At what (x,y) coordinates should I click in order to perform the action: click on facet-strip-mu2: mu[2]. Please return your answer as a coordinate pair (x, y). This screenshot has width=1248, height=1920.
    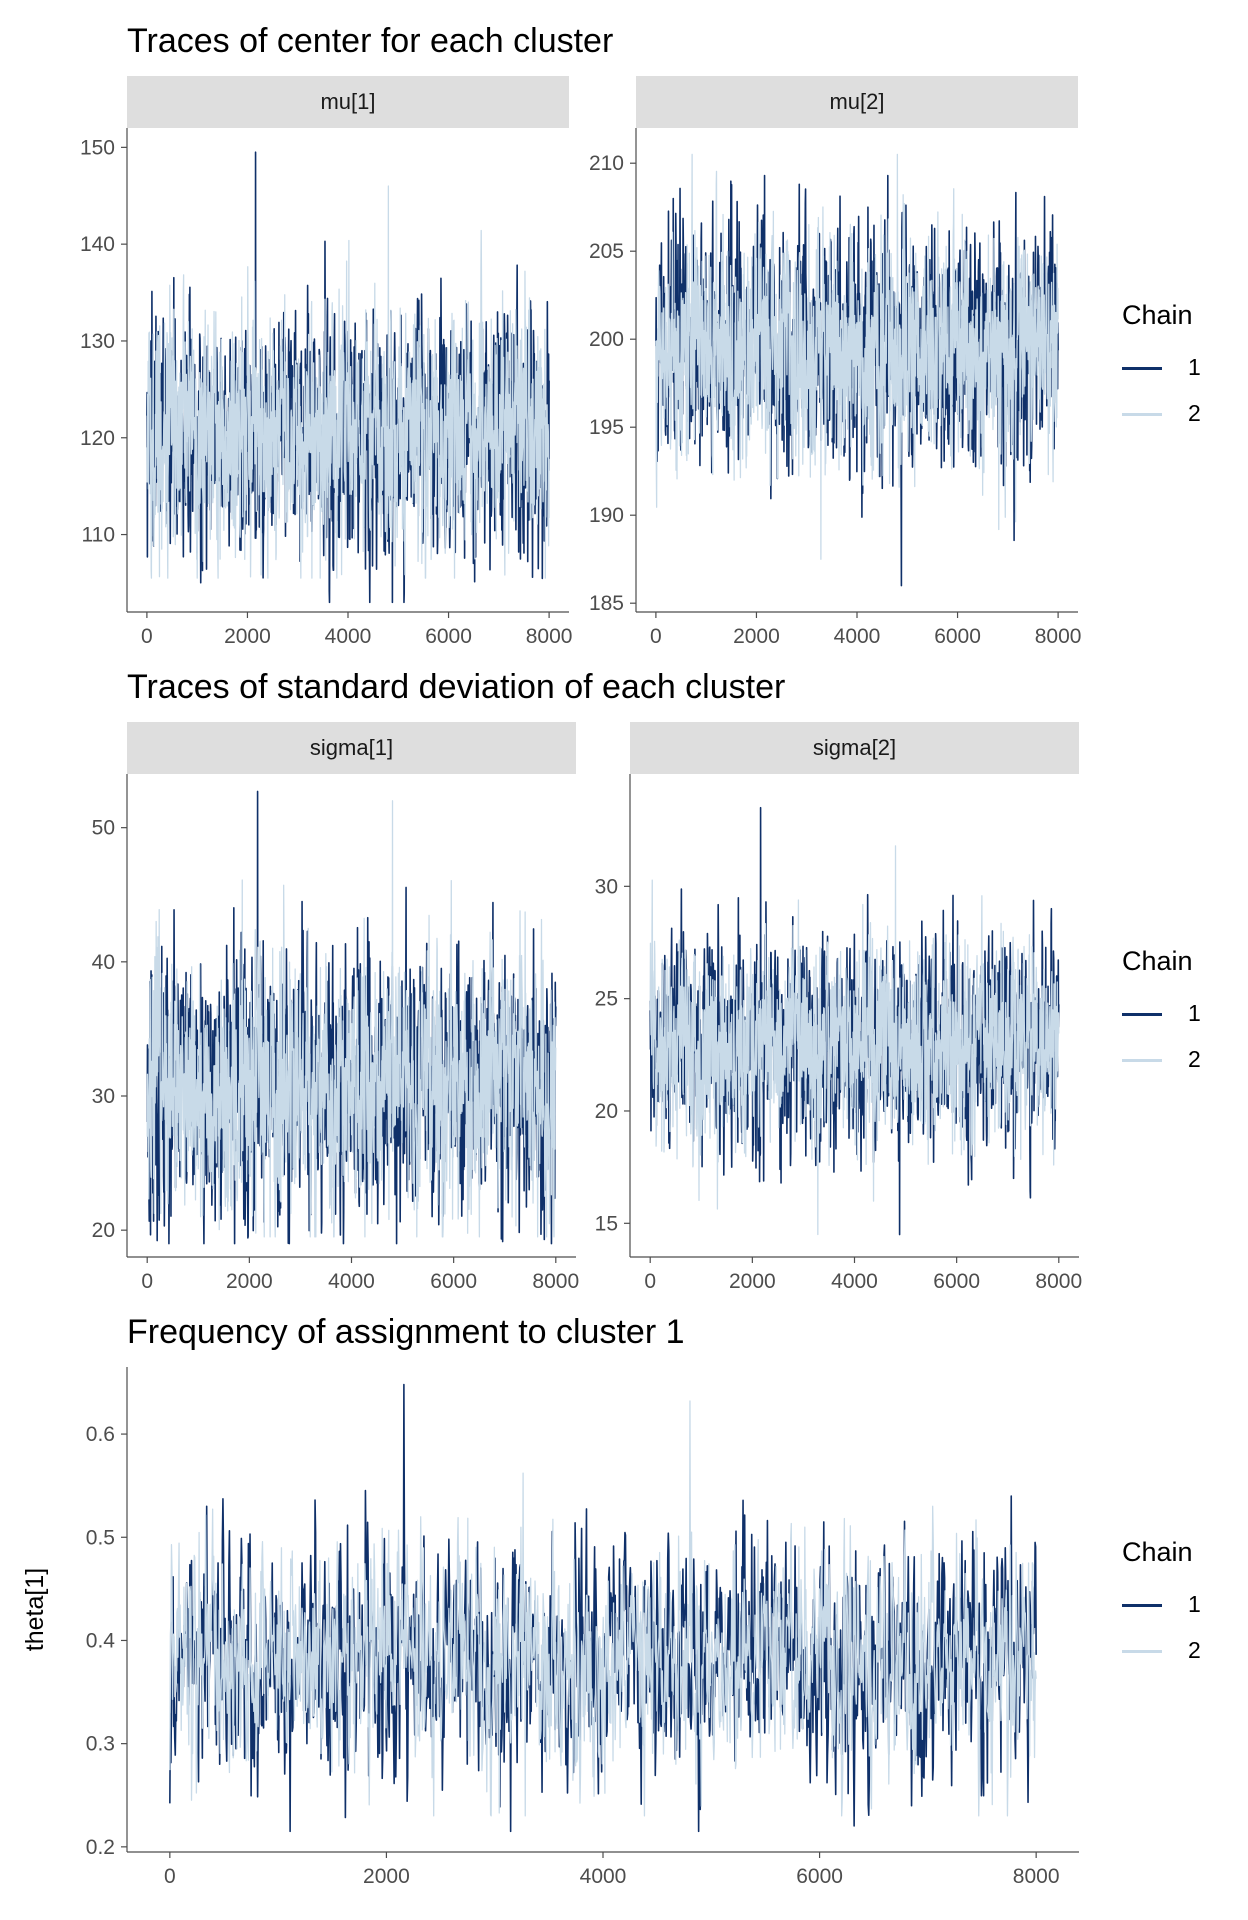
    Looking at the image, I should click on (857, 102).